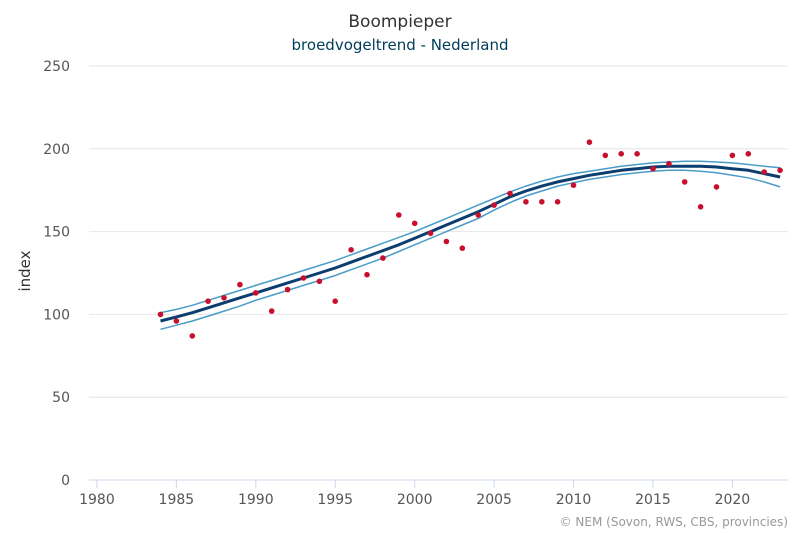  What do you see at coordinates (56, 67) in the screenshot?
I see `y-tick-label: 250` at bounding box center [56, 67].